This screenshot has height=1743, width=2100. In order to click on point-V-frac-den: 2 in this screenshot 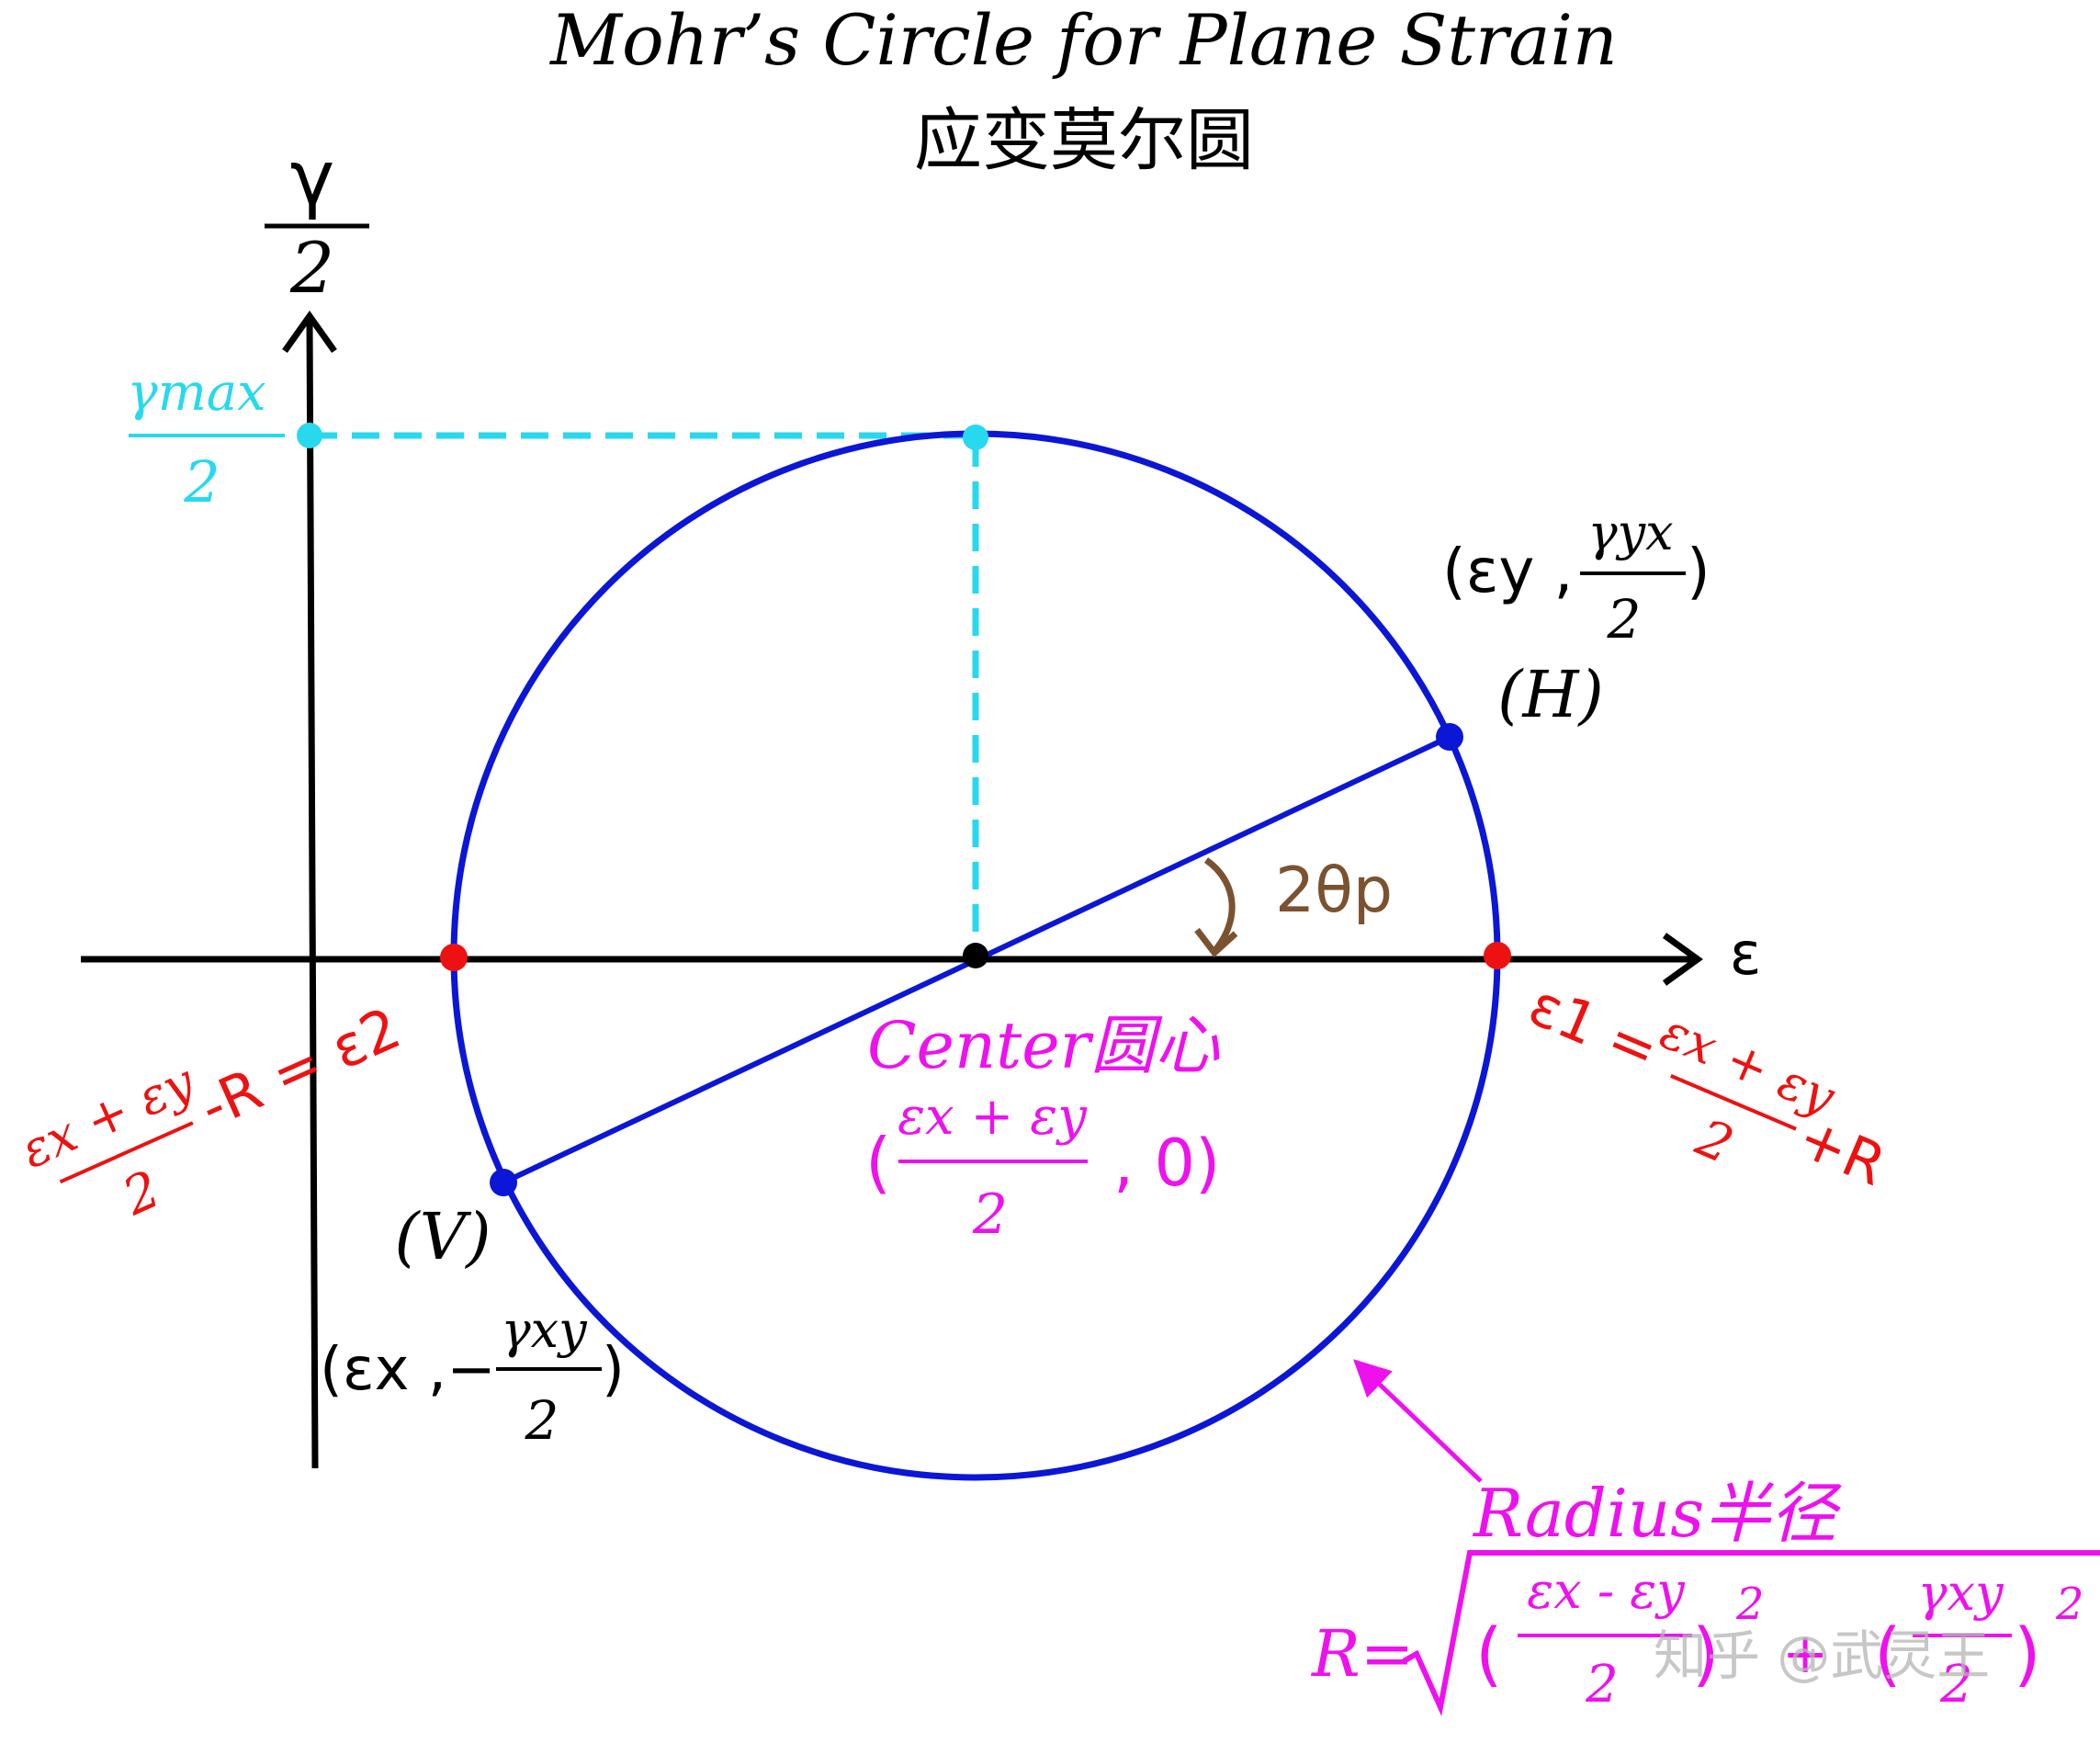, I will do `click(542, 1420)`.